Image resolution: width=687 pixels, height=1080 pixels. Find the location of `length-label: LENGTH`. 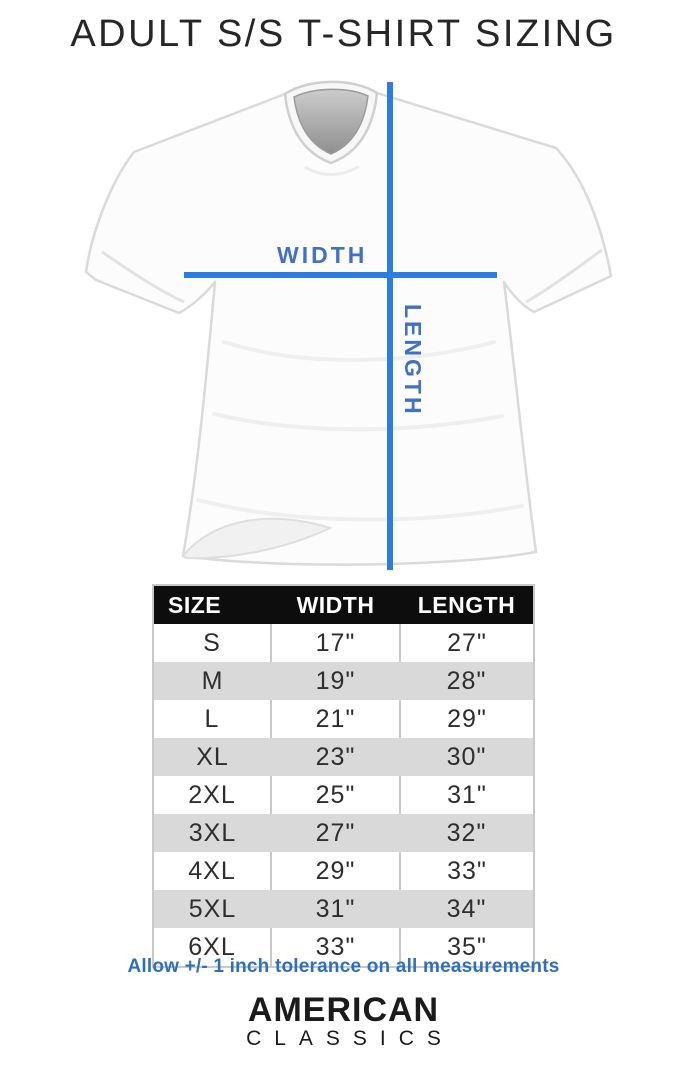

length-label: LENGTH is located at coordinates (413, 360).